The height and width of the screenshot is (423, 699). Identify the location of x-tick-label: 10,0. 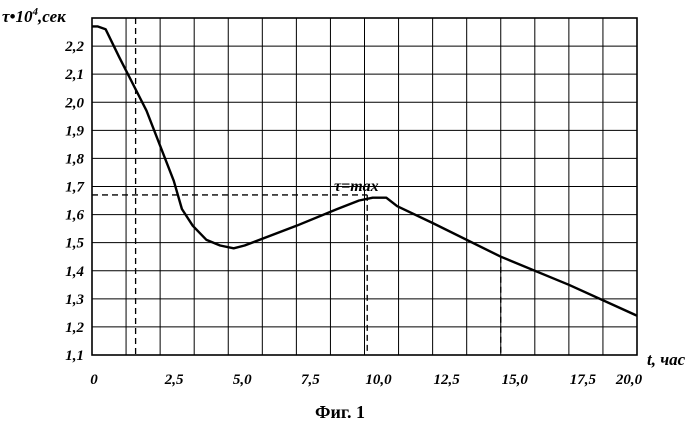
(378, 380).